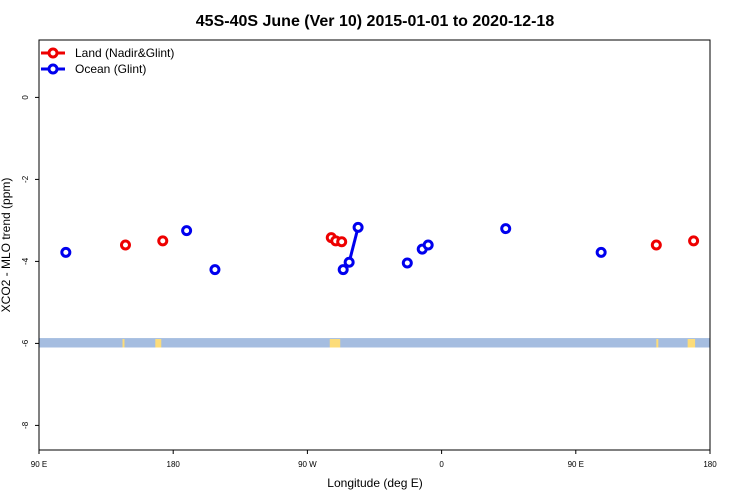  I want to click on x-tick-label: 0, so click(441, 464).